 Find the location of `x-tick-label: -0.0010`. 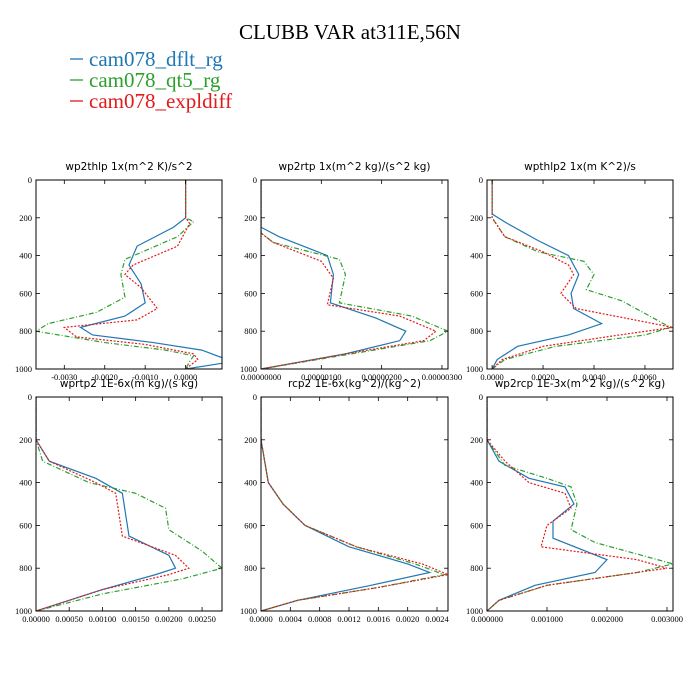

x-tick-label: -0.0010 is located at coordinates (145, 377).